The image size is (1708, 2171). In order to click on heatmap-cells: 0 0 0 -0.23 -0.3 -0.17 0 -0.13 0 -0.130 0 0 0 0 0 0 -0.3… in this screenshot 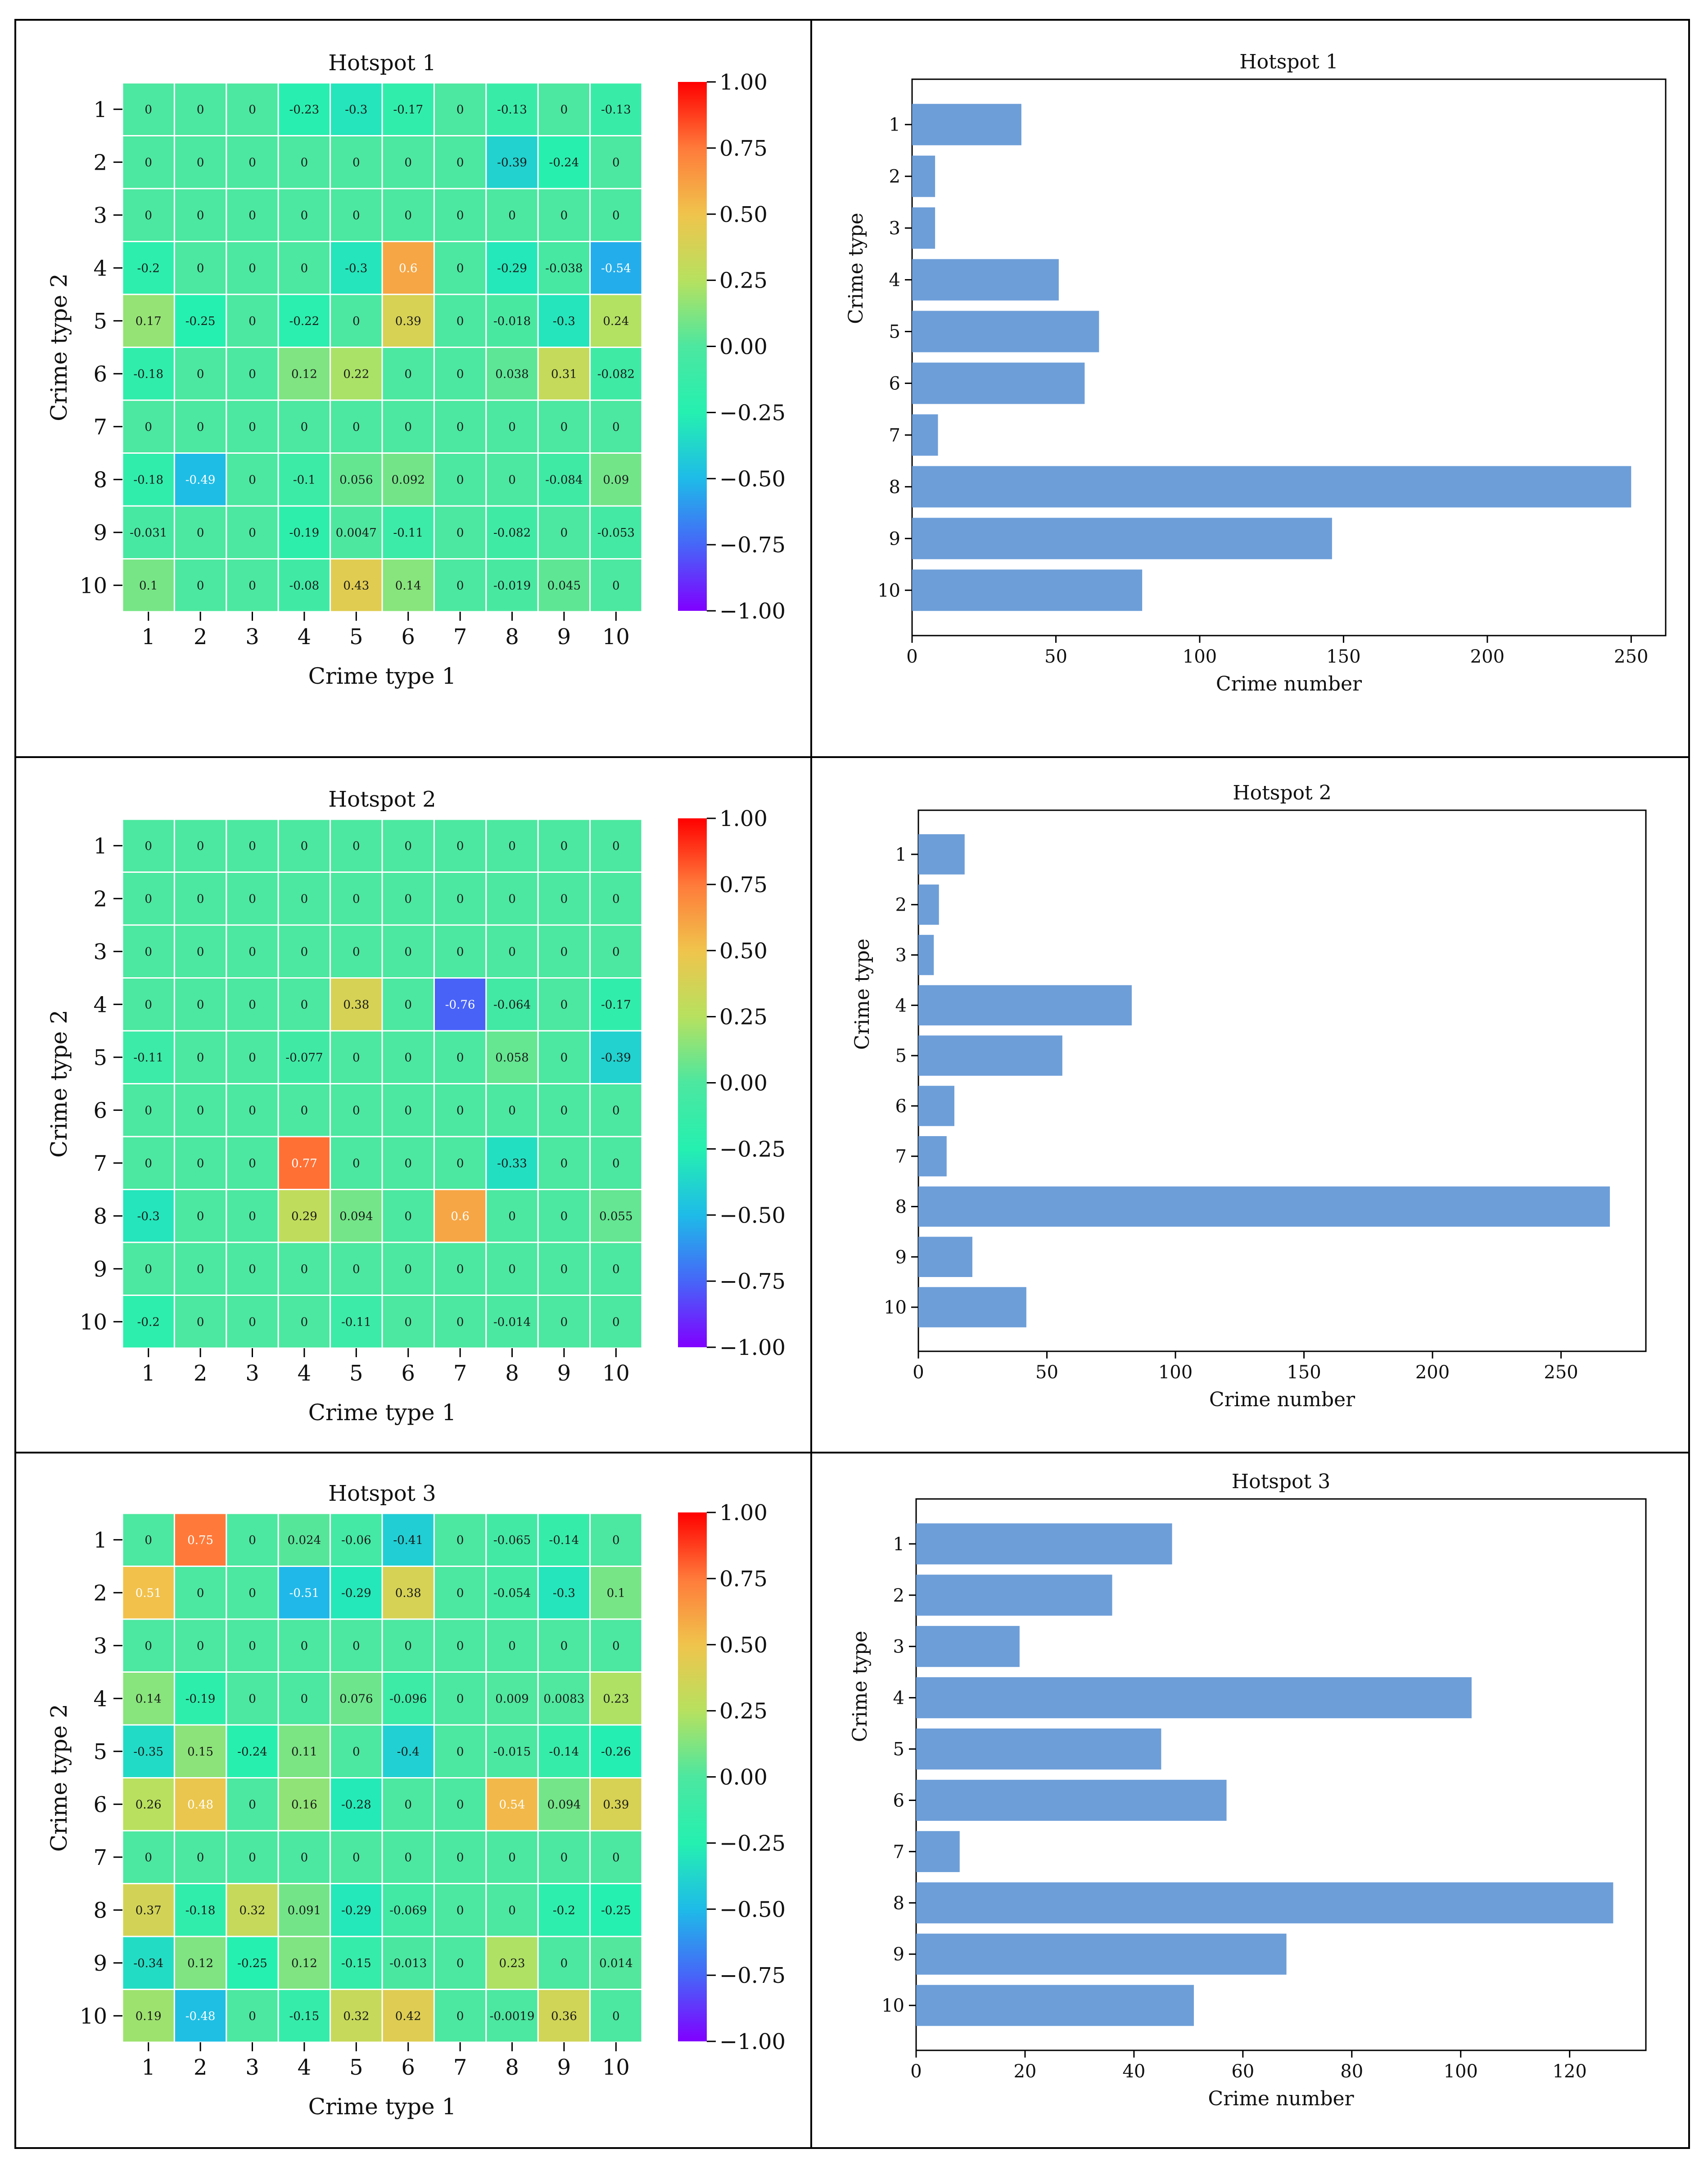, I will do `click(361, 366)`.